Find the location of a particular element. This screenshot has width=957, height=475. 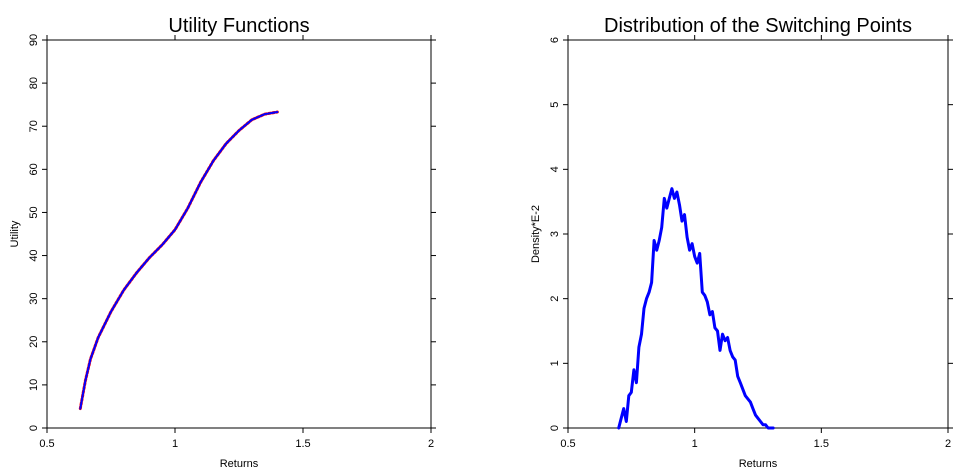

y-tick-label: 40 is located at coordinates (34, 255).